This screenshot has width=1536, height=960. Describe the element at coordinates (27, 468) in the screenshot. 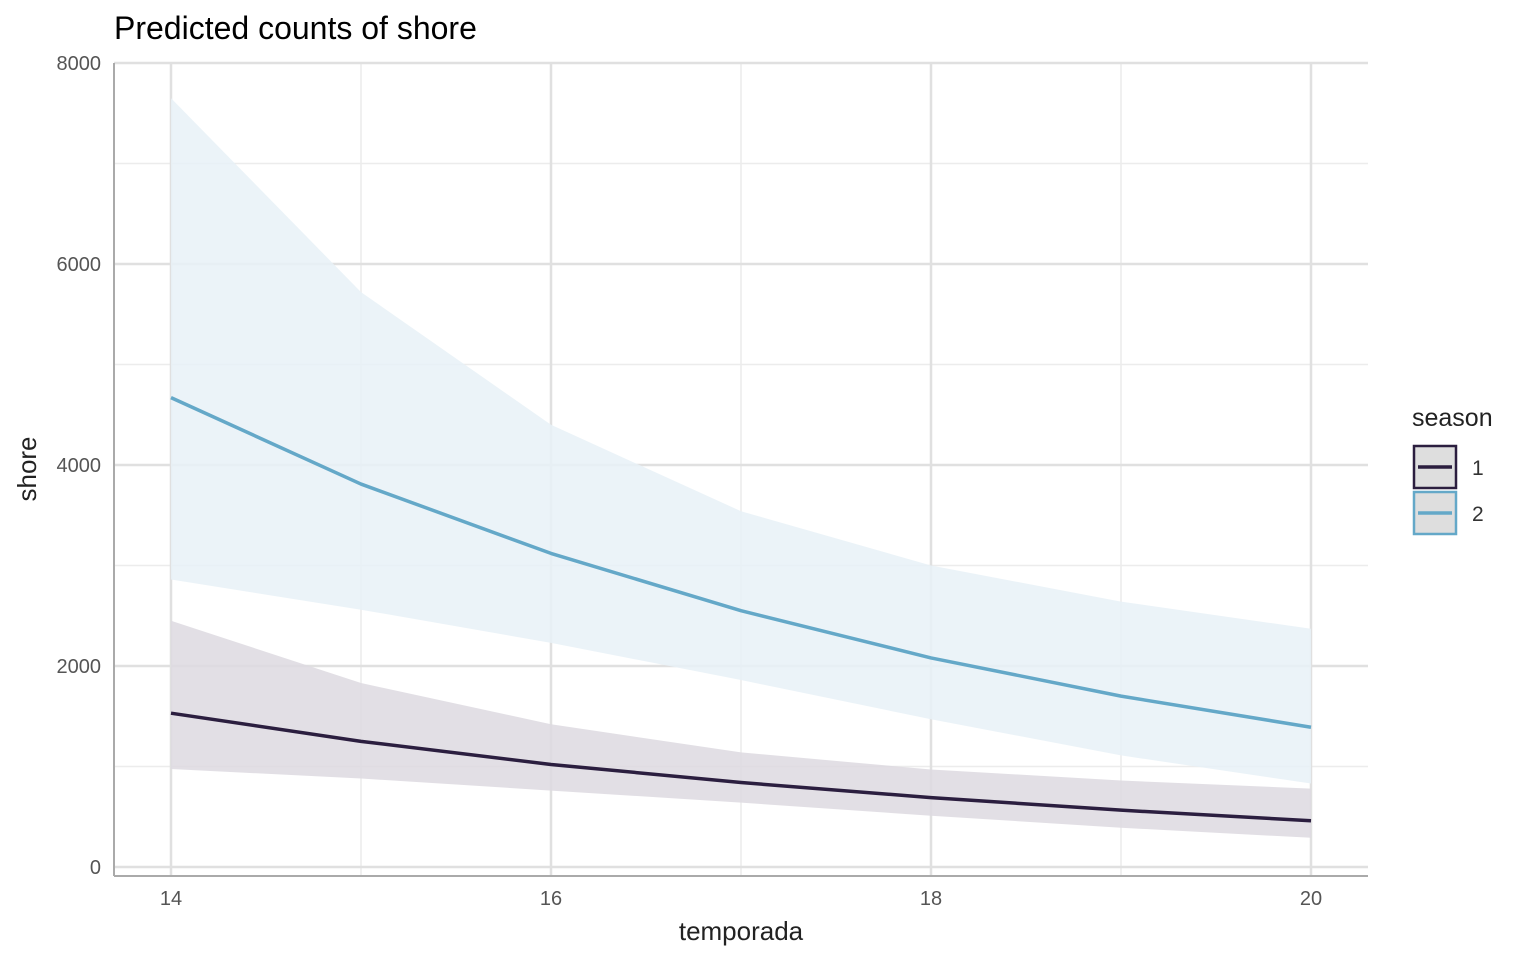

I see `y-axis-title: shore` at that location.